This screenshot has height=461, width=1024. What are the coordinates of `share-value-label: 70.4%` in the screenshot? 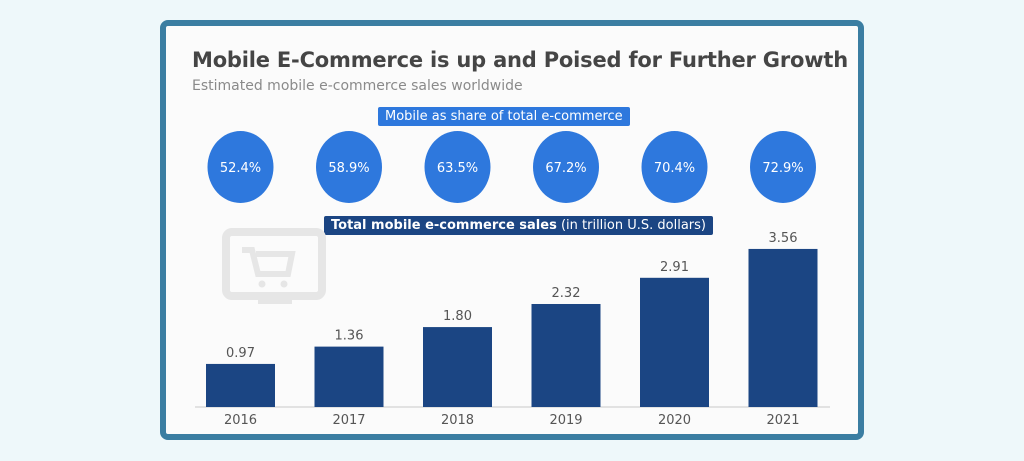 It's located at (674, 168).